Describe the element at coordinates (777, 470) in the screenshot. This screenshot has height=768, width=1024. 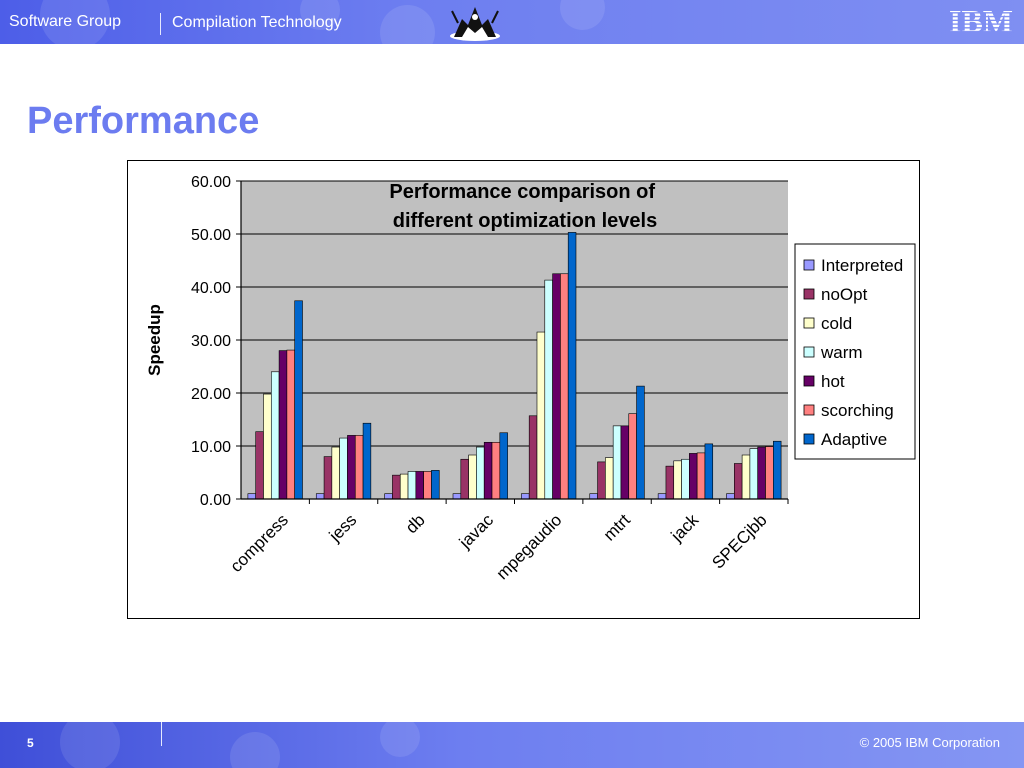
I see `bar-adaptive-specjbb` at that location.